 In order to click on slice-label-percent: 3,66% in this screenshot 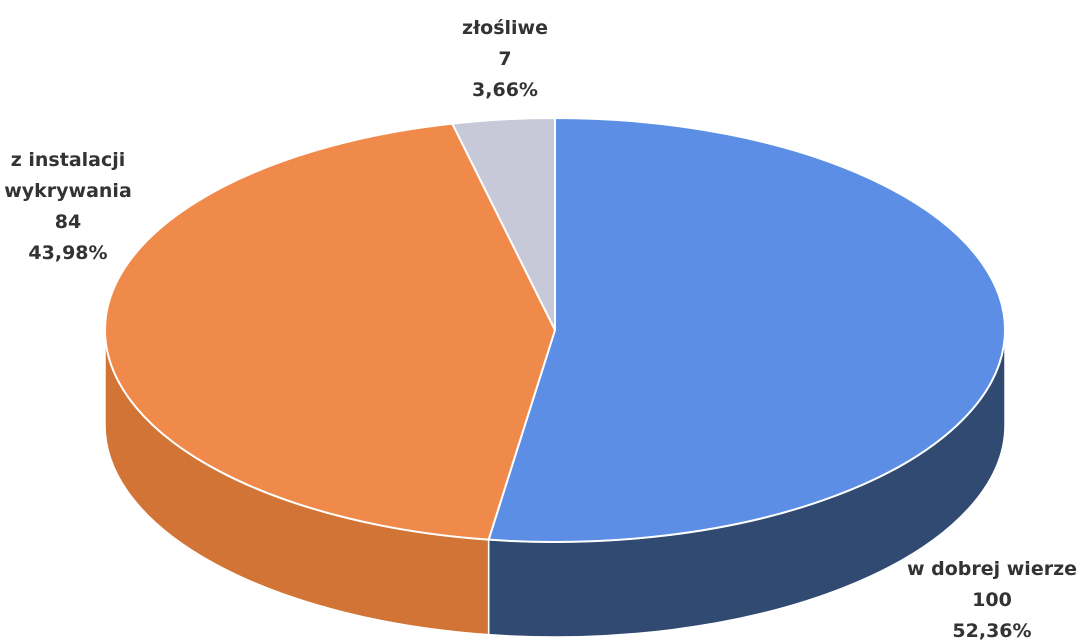, I will do `click(505, 90)`.